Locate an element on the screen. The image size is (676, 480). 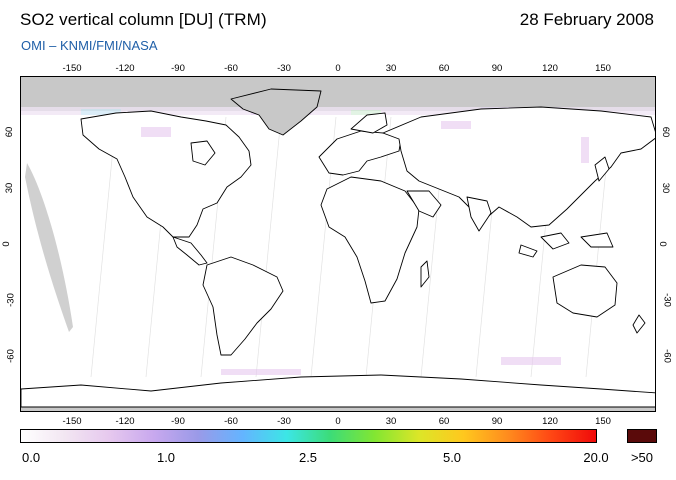
hudson-bay is located at coordinates (203, 153).